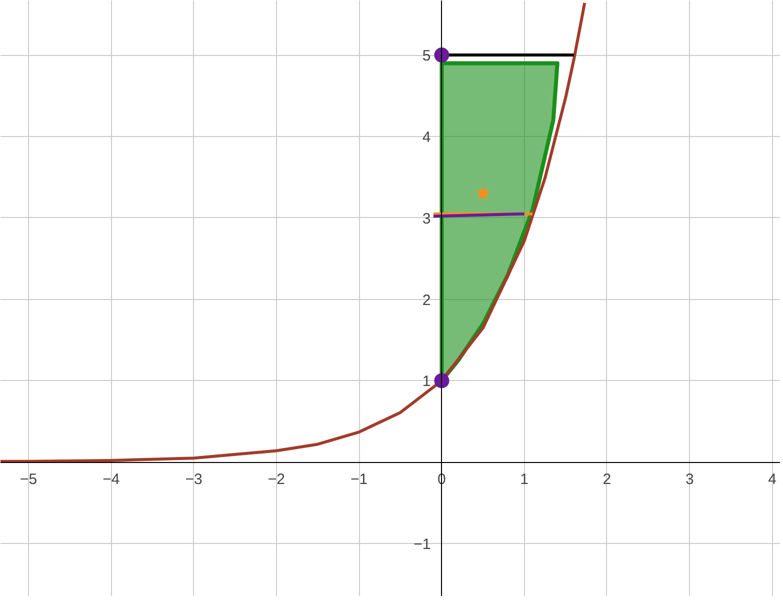 The width and height of the screenshot is (783, 600). I want to click on x-tick-label: −4, so click(111, 479).